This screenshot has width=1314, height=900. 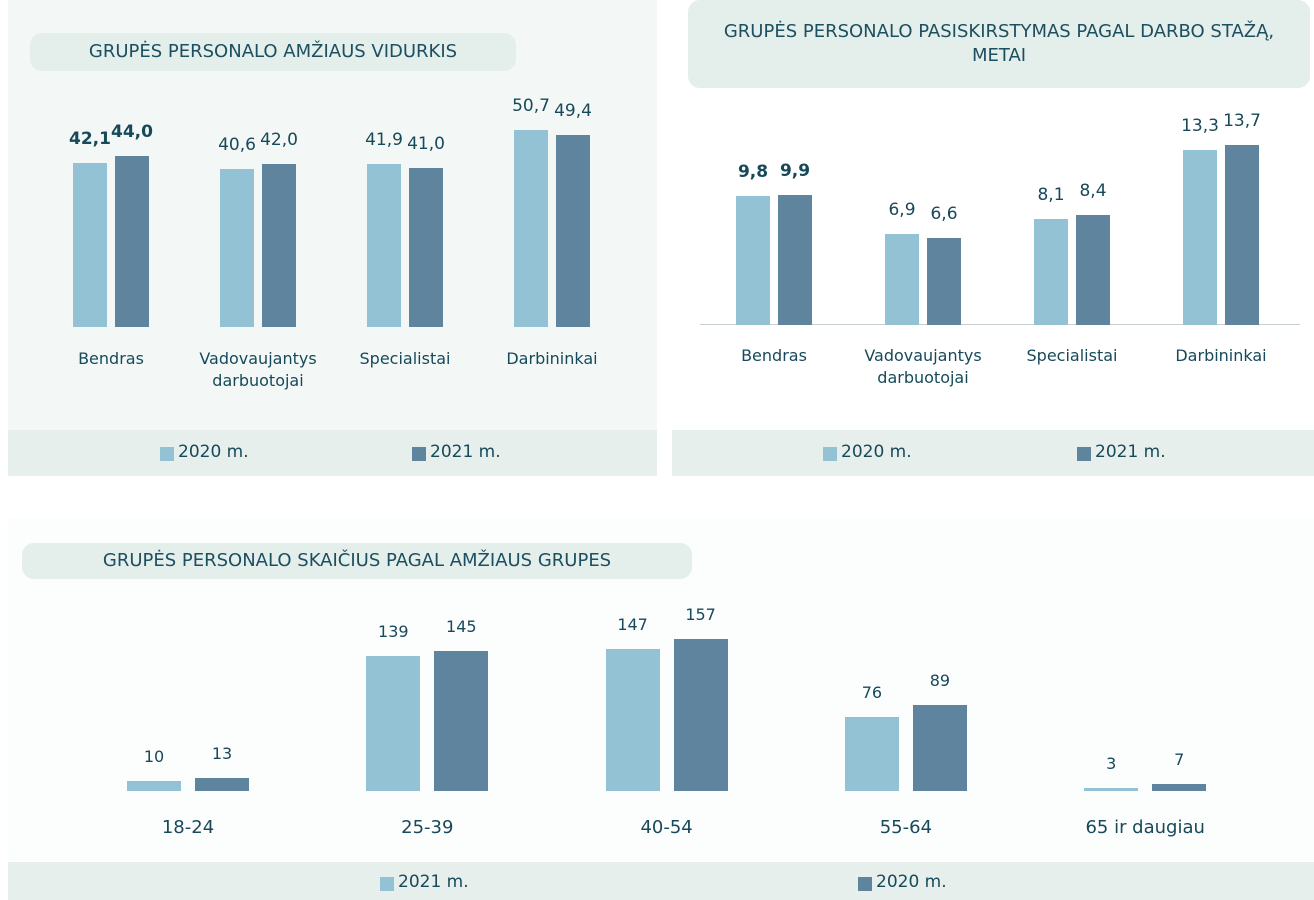 I want to click on data-label: 89, so click(x=940, y=680).